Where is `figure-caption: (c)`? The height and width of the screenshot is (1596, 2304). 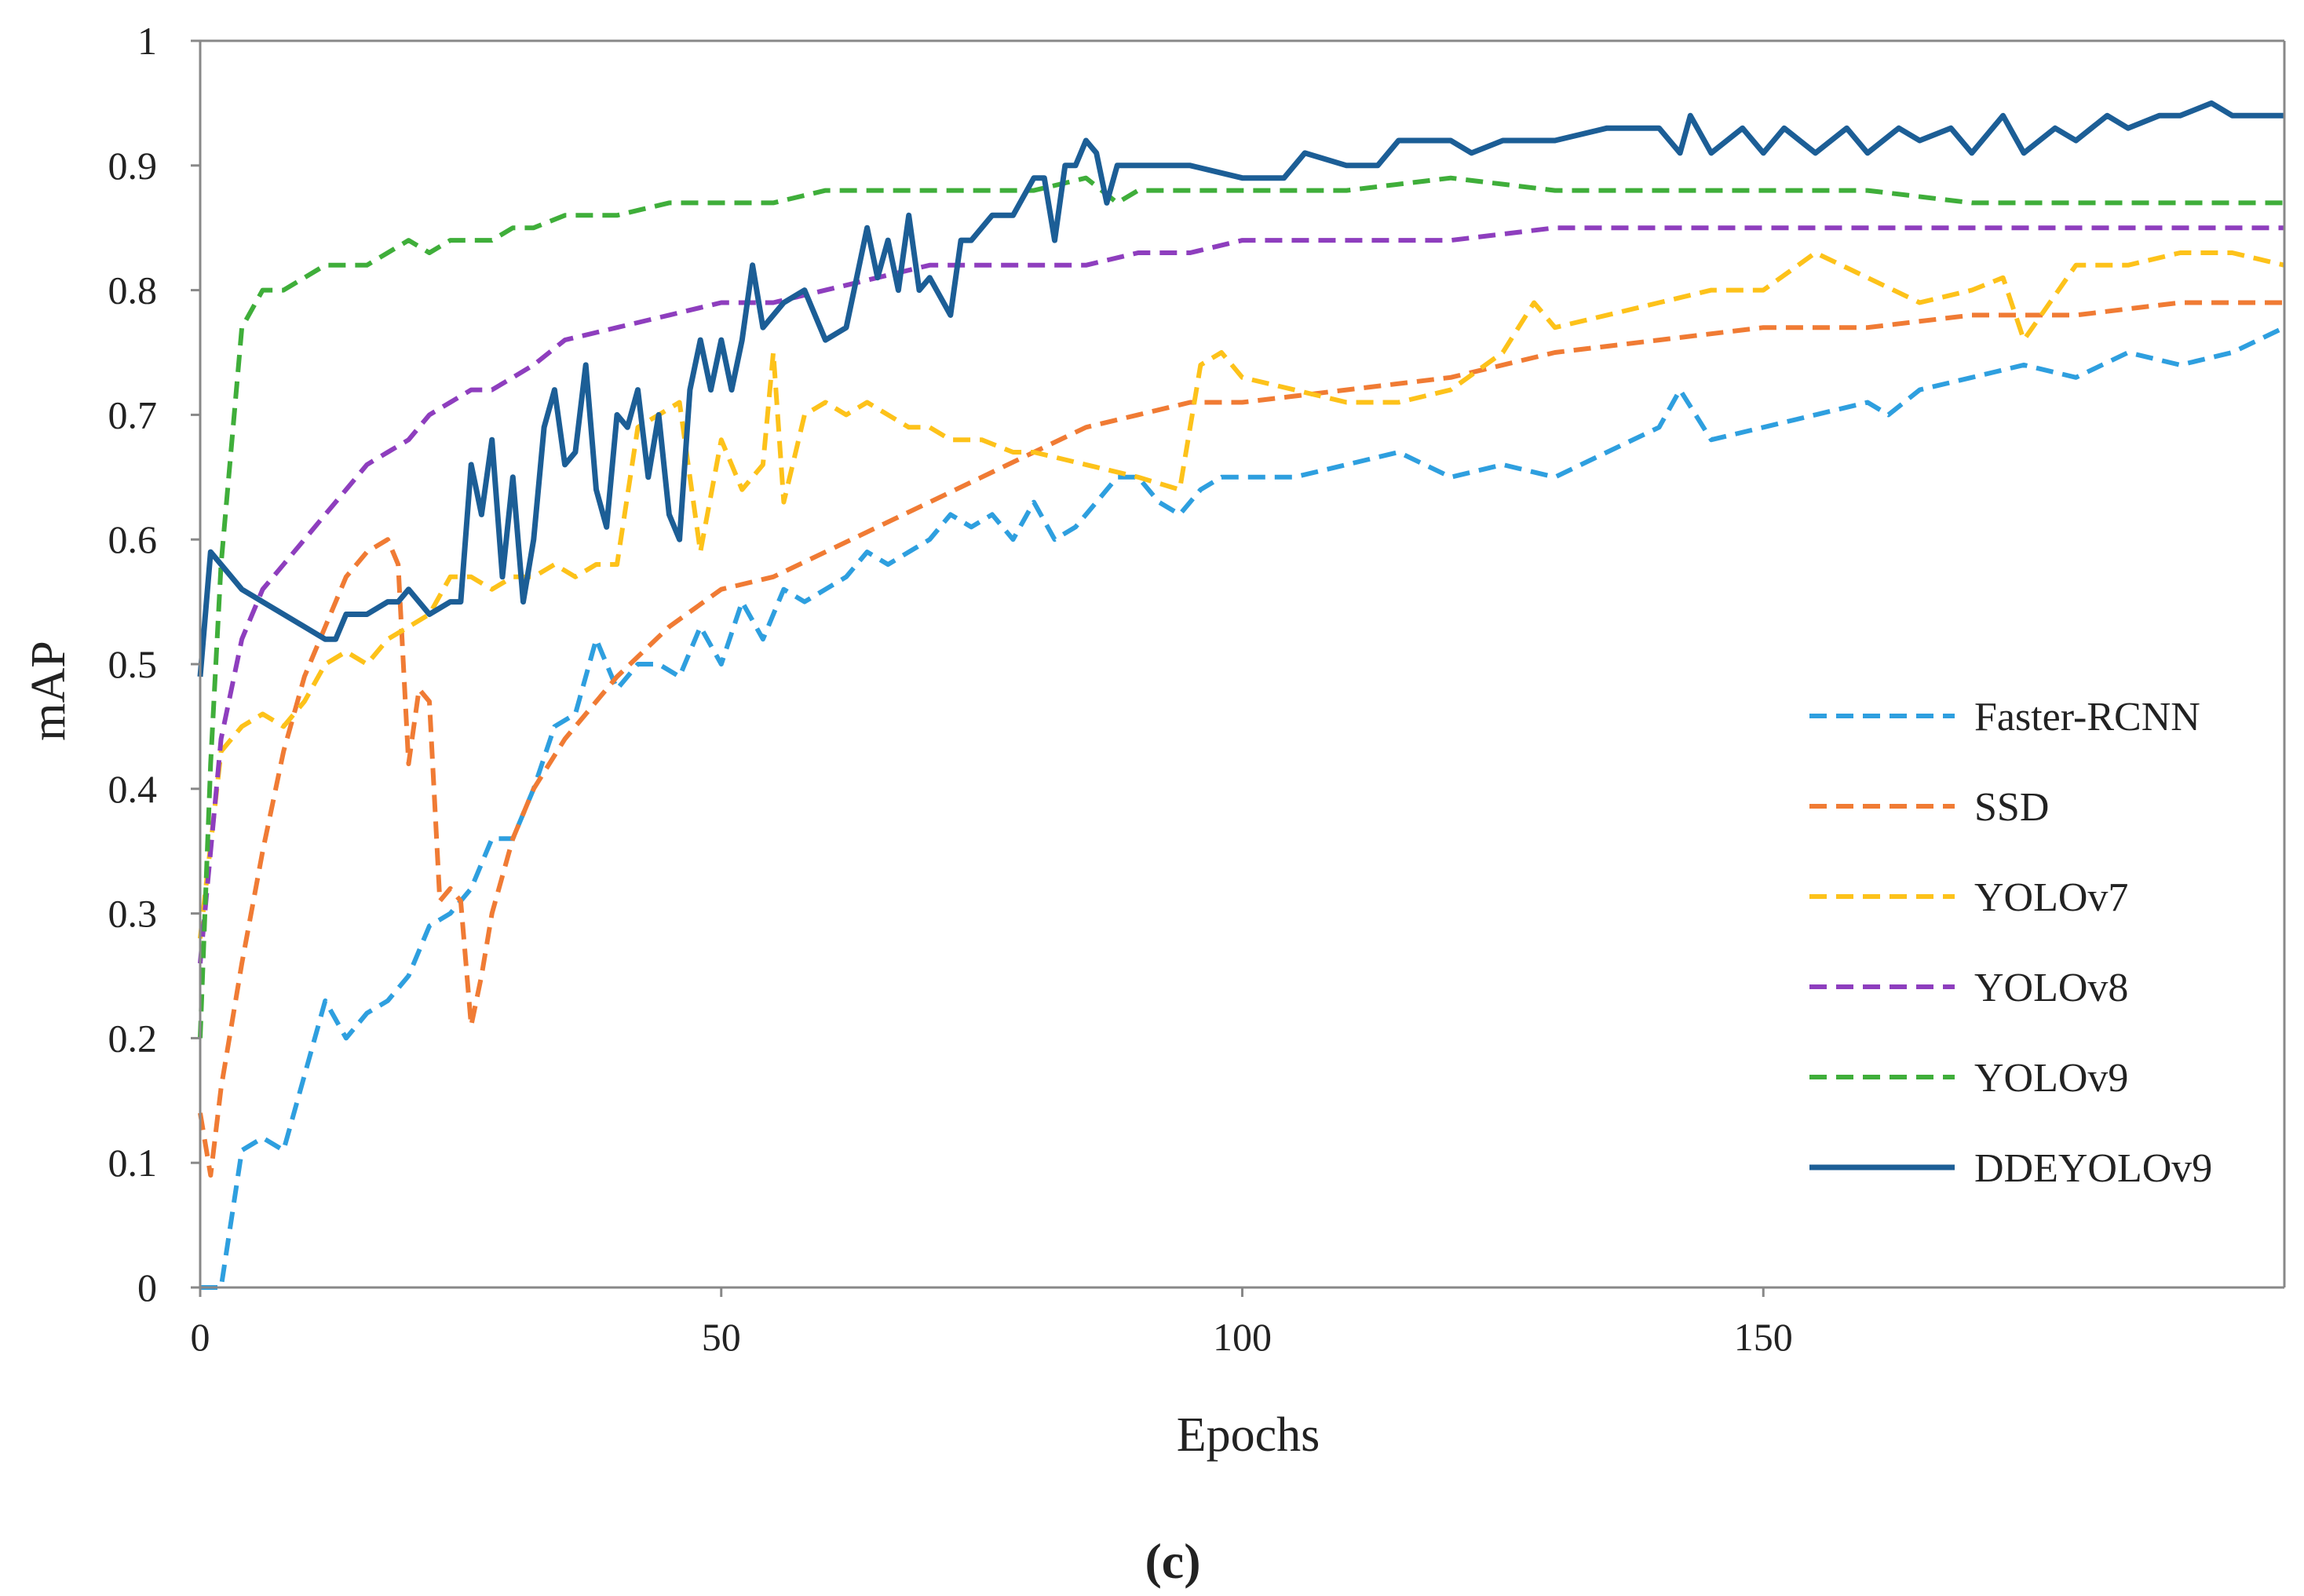
figure-caption: (c) is located at coordinates (1172, 1561).